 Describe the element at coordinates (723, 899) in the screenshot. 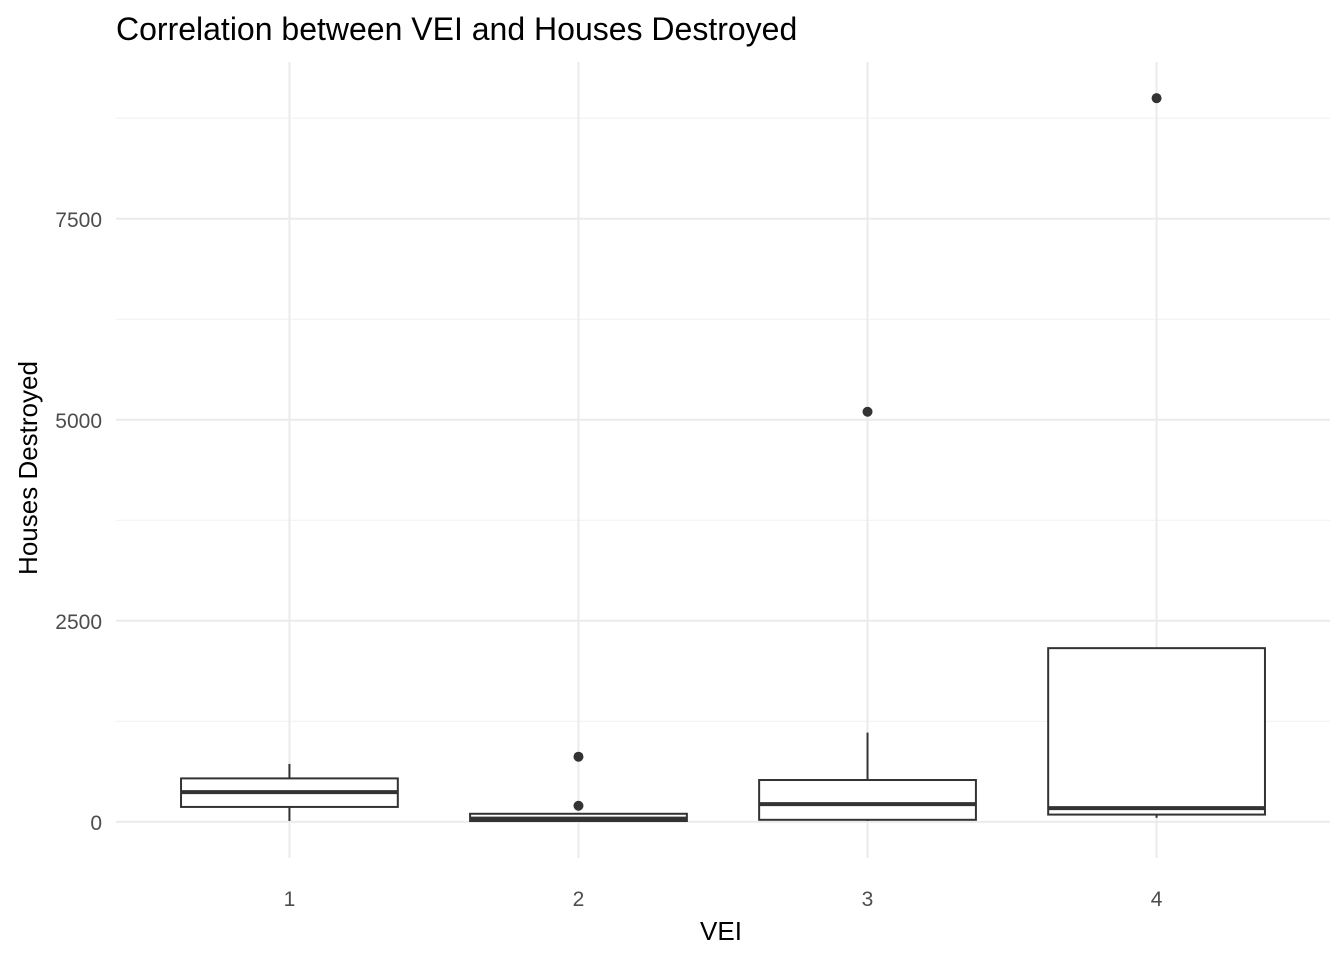

I see `x-axis-ticks: 1 2 3 4` at that location.